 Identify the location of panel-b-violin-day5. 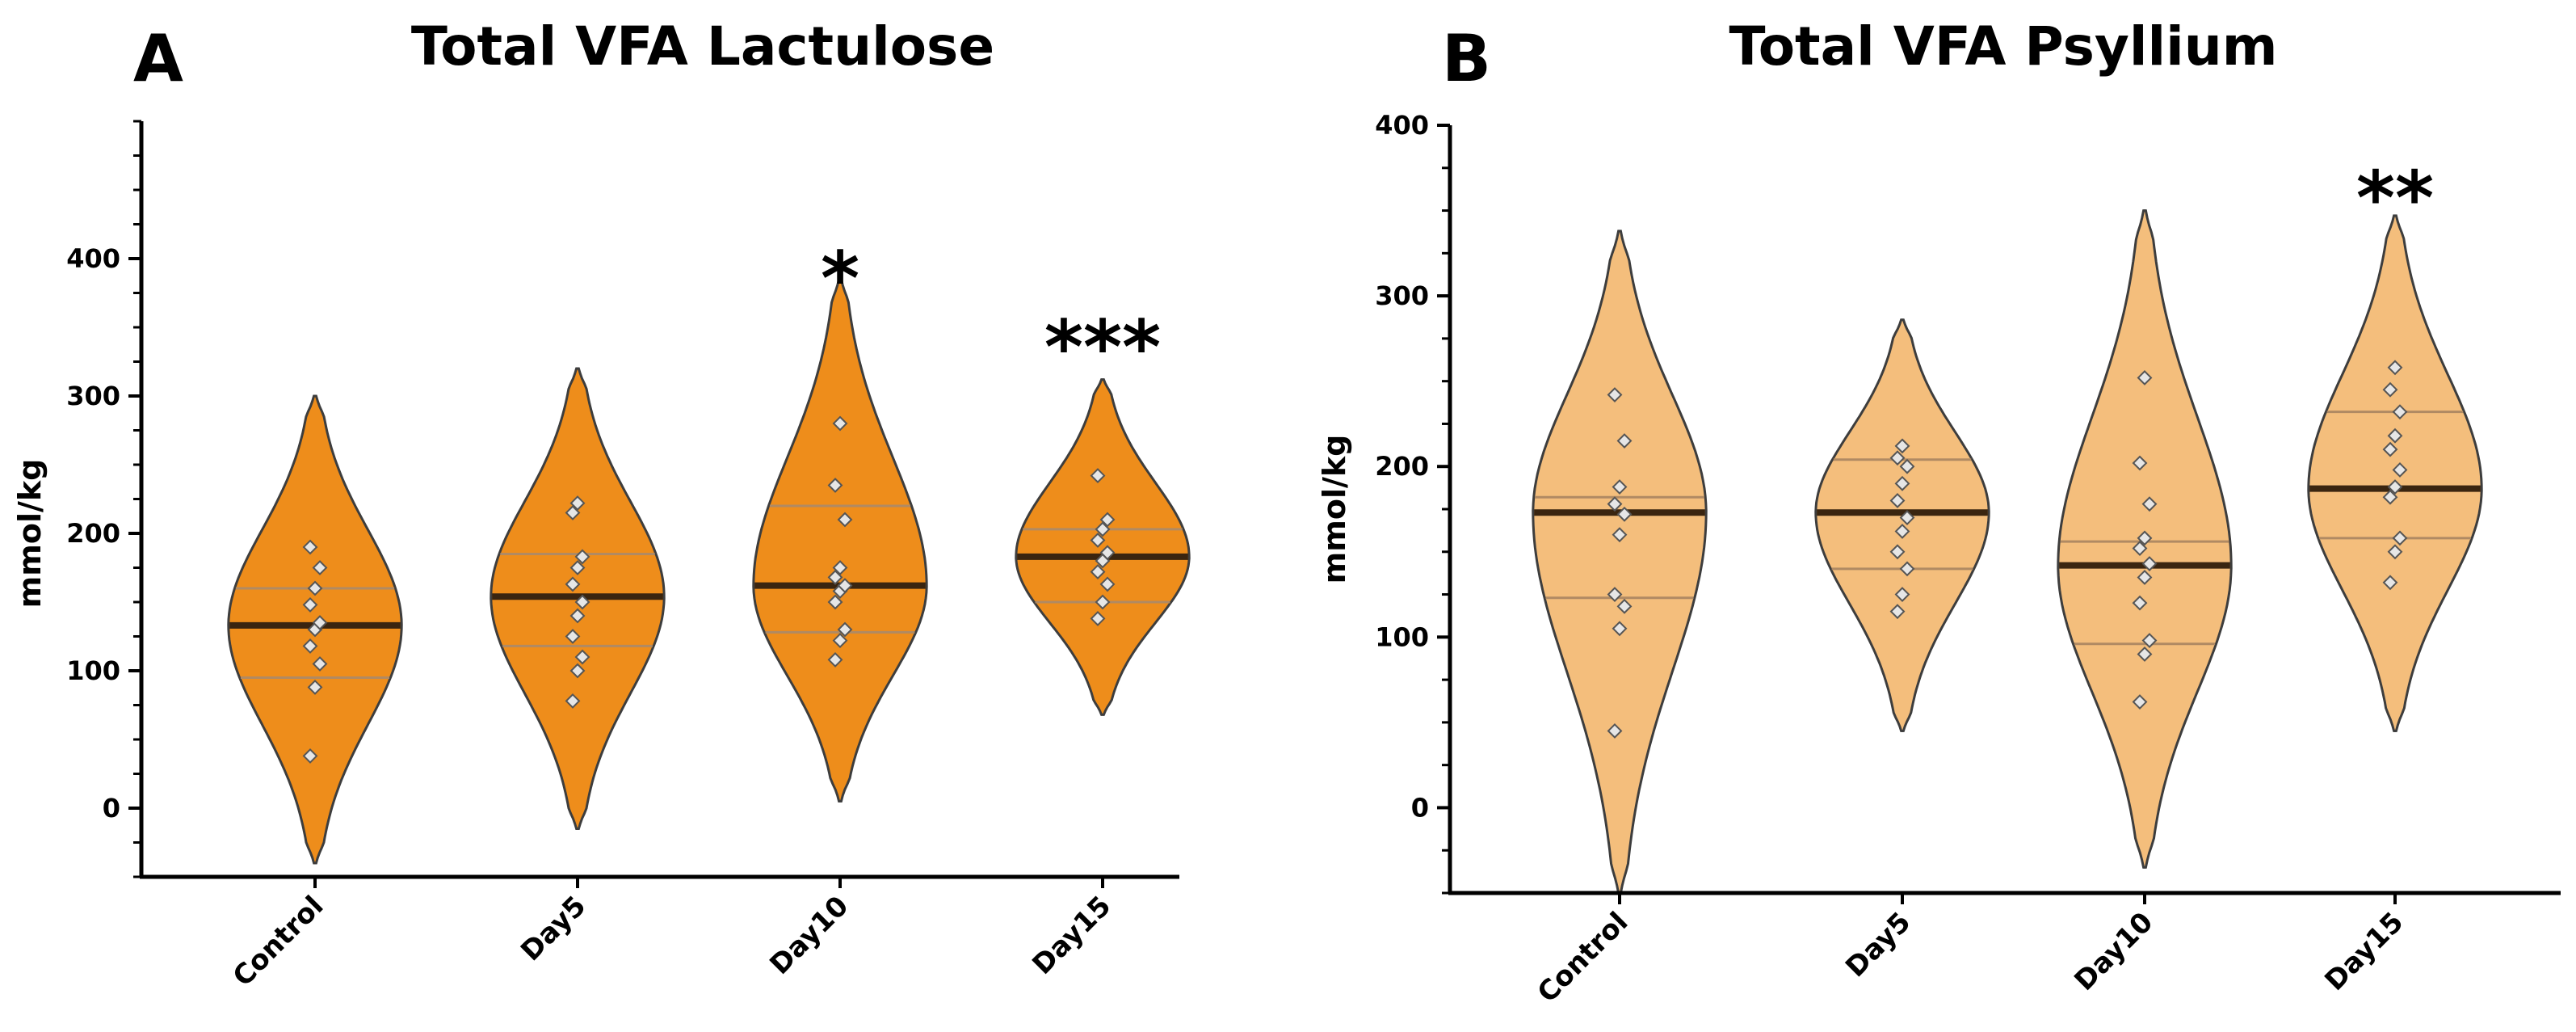
(1902, 525).